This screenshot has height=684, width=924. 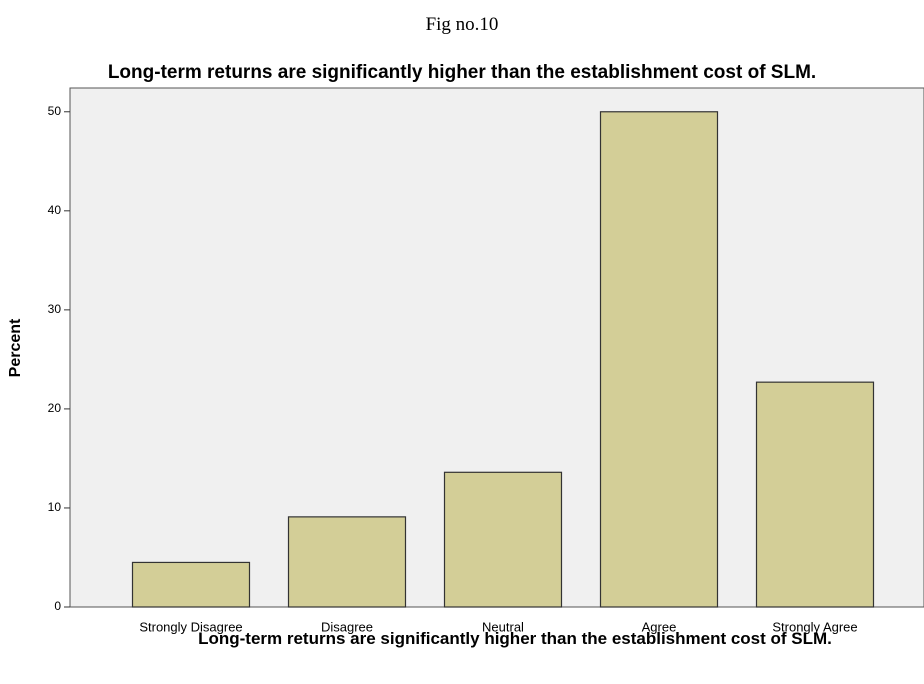 What do you see at coordinates (462, 24) in the screenshot?
I see `figure-caption: Fig no.10` at bounding box center [462, 24].